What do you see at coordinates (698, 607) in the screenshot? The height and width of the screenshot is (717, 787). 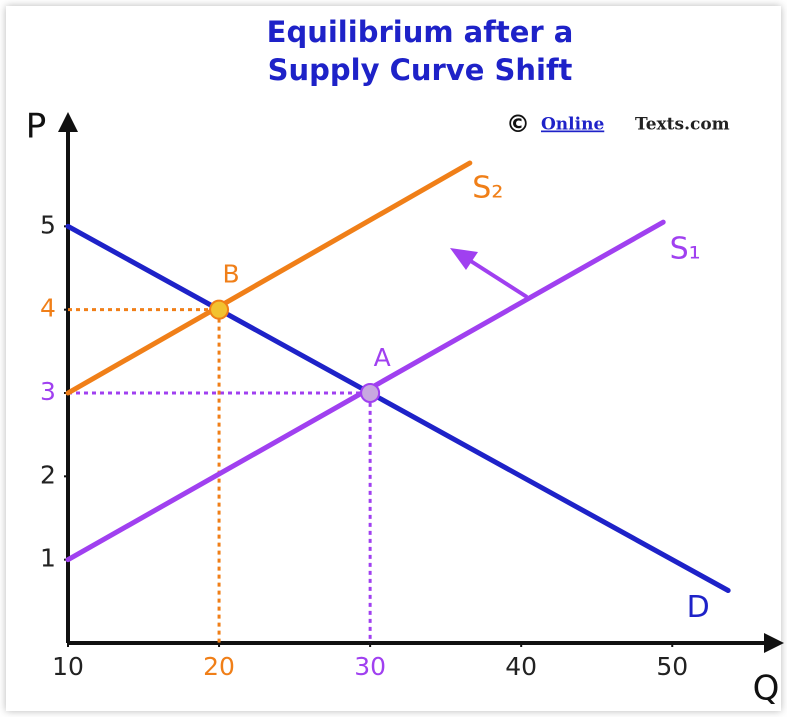 I see `series-label: D` at bounding box center [698, 607].